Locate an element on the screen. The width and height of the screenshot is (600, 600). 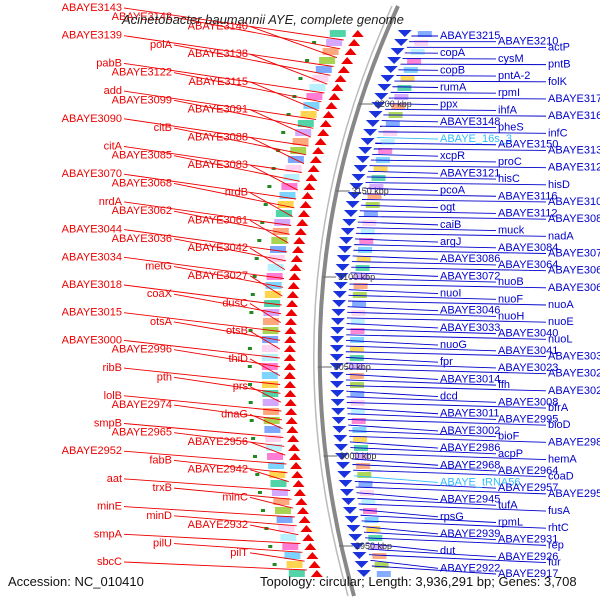
genome-ring-inner is located at coordinates (353, 301).